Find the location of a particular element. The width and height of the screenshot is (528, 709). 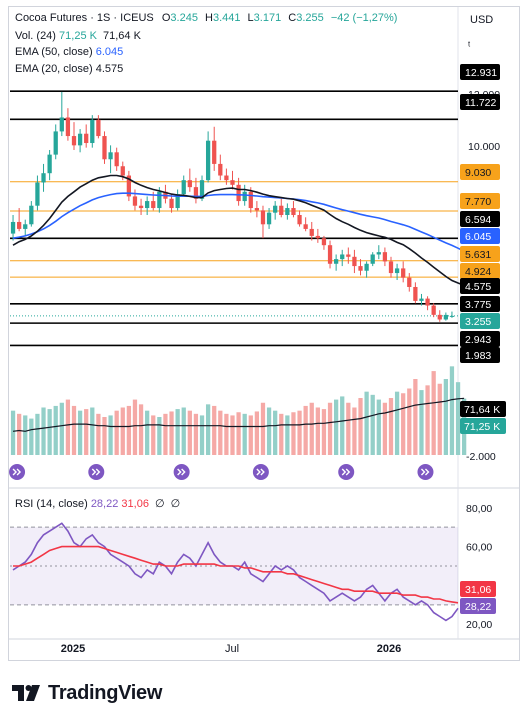

volume-value: 71,25 K is located at coordinates (78, 36).